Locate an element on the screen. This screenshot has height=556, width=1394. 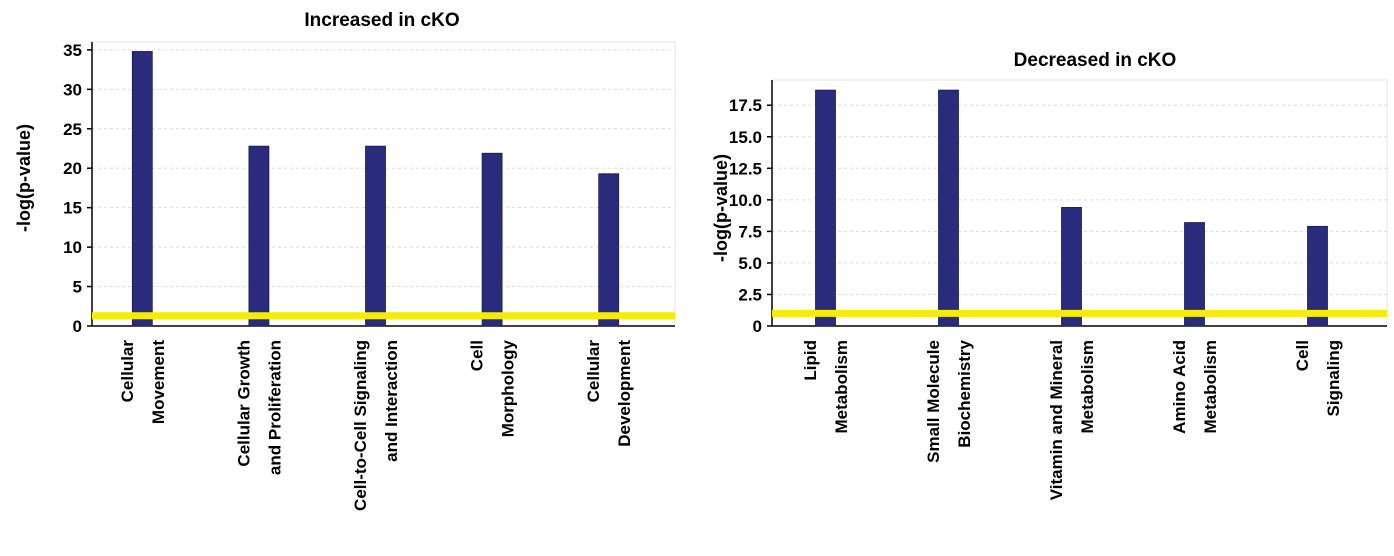
y-tick-label: 25 is located at coordinates (72, 129).